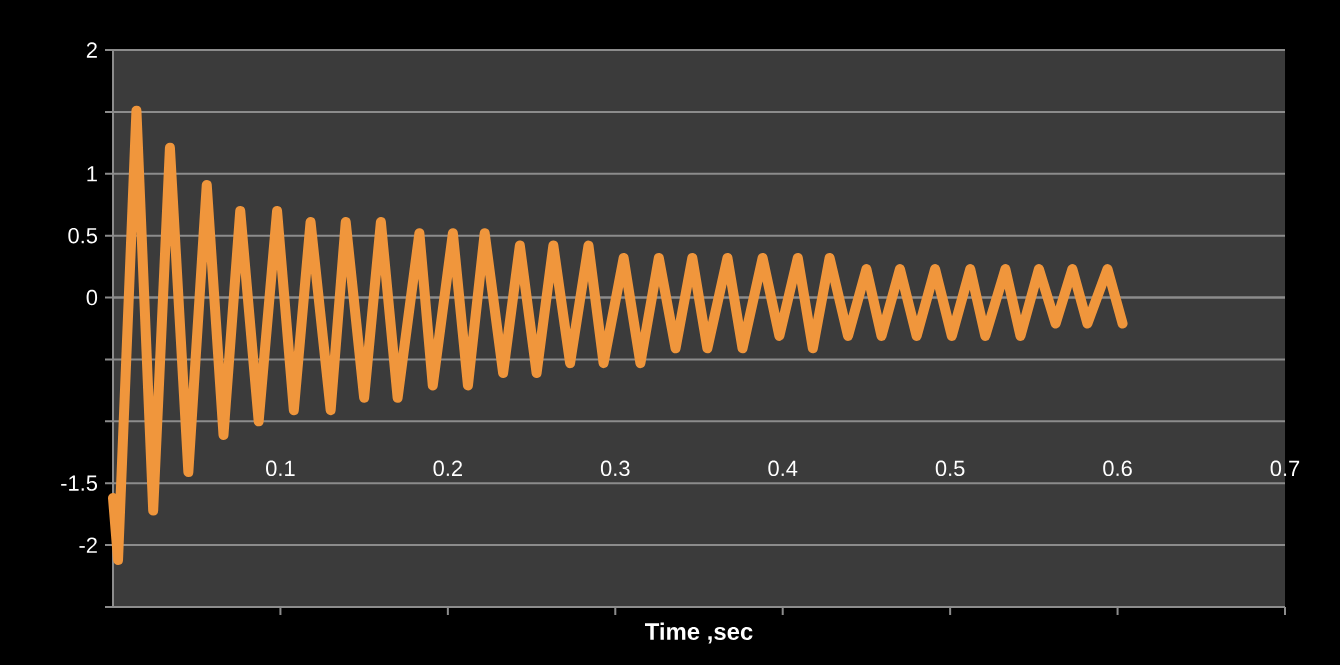 Image resolution: width=1340 pixels, height=665 pixels. Describe the element at coordinates (91, 50) in the screenshot. I see `y-tick-label: 2` at that location.